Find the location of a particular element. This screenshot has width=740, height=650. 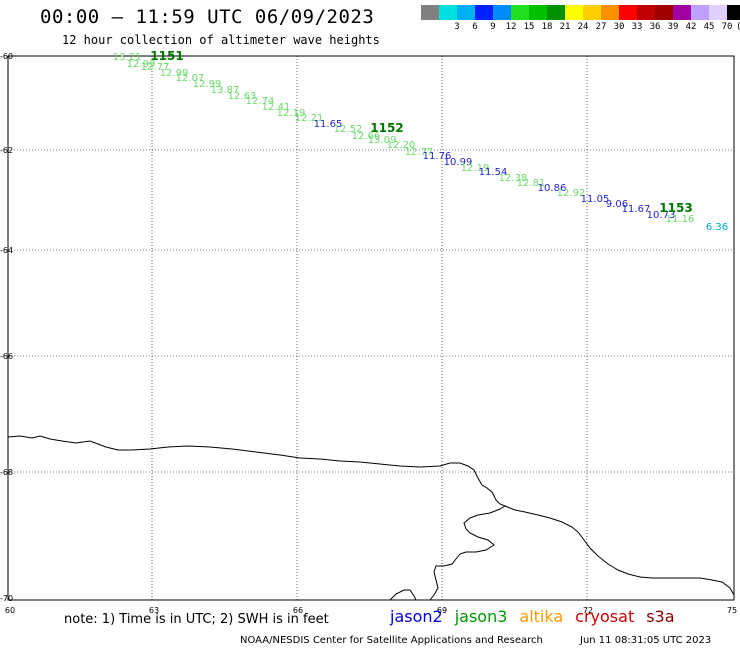

lat-label: -68 is located at coordinates (6, 472).